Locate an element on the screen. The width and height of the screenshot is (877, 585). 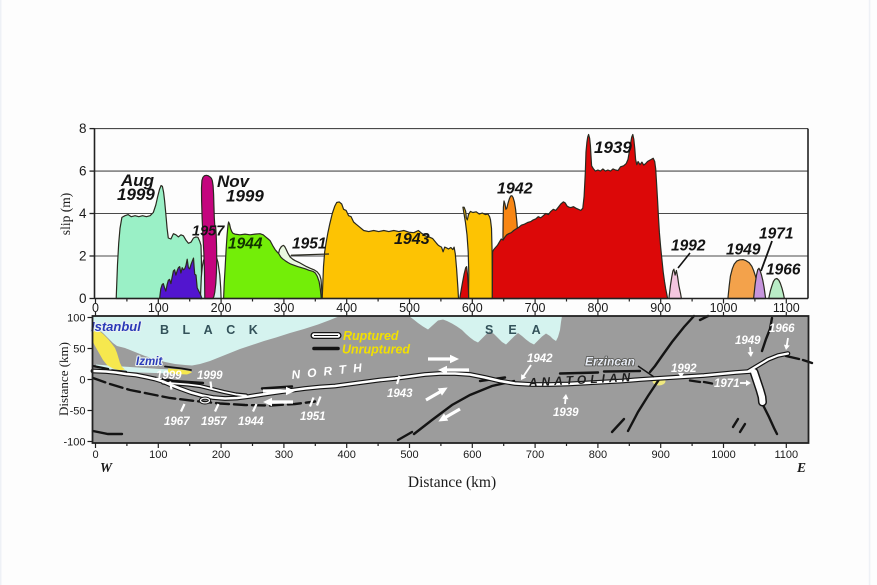
svg-text: Izmit is located at coordinates (149, 362).